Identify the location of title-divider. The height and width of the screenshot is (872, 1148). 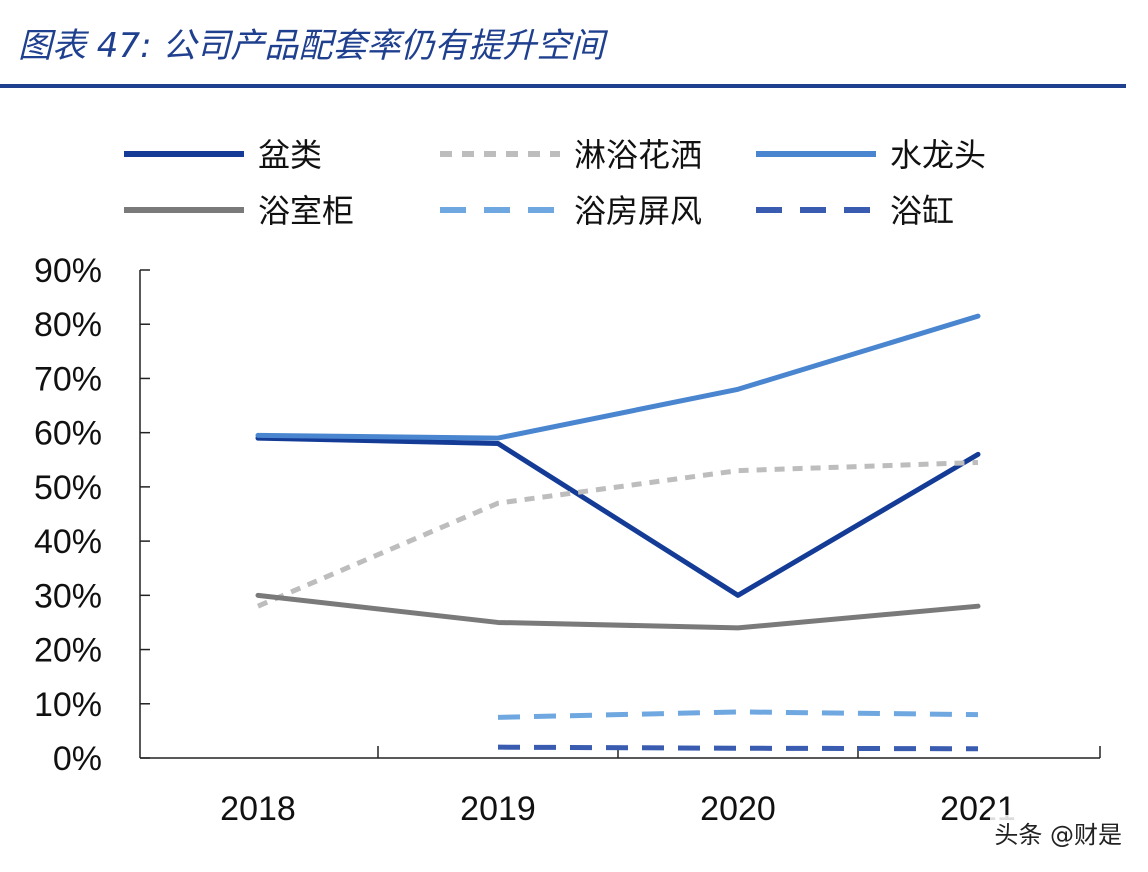
(563, 86).